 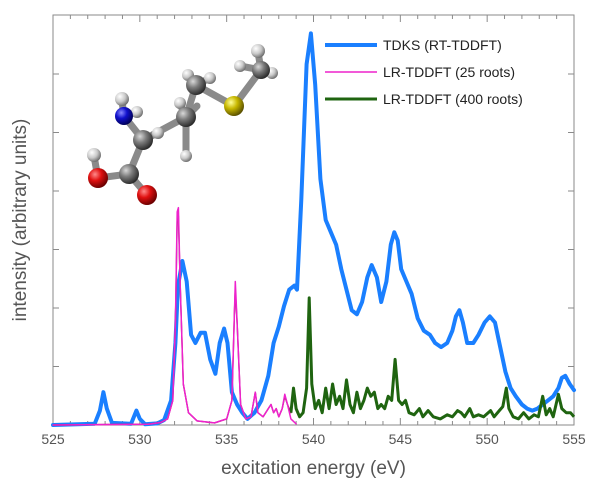 What do you see at coordinates (401, 439) in the screenshot?
I see `x-tick-label: 545` at bounding box center [401, 439].